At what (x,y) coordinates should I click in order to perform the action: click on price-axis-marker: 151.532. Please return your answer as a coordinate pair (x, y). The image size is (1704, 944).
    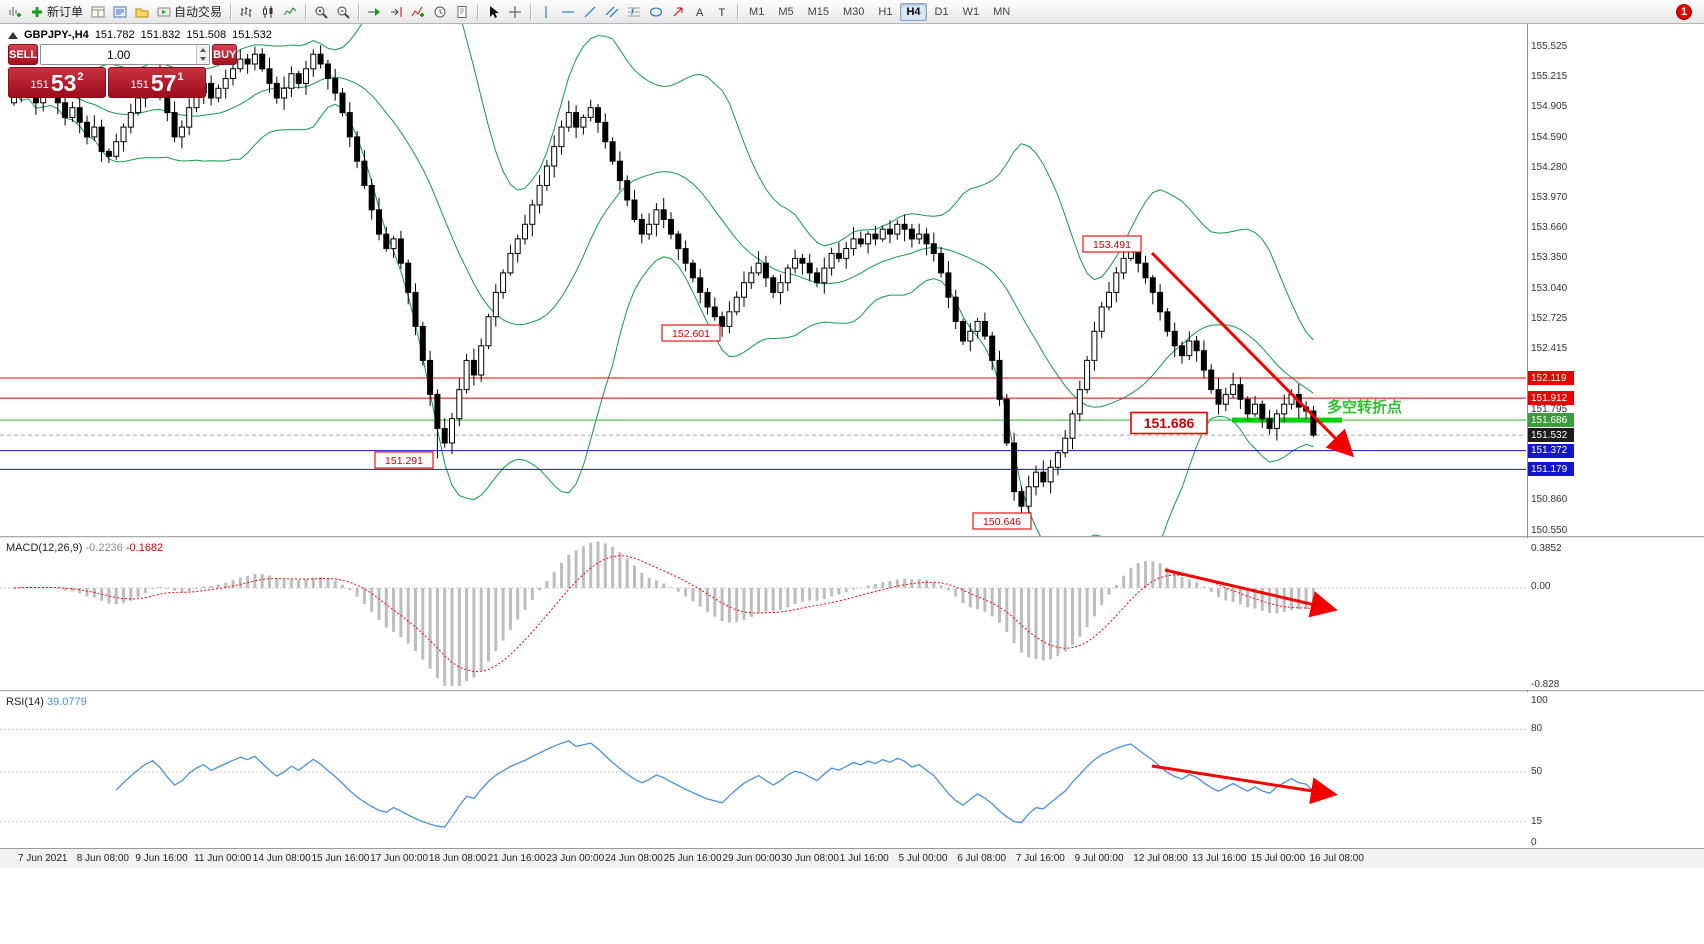
    Looking at the image, I should click on (1551, 435).